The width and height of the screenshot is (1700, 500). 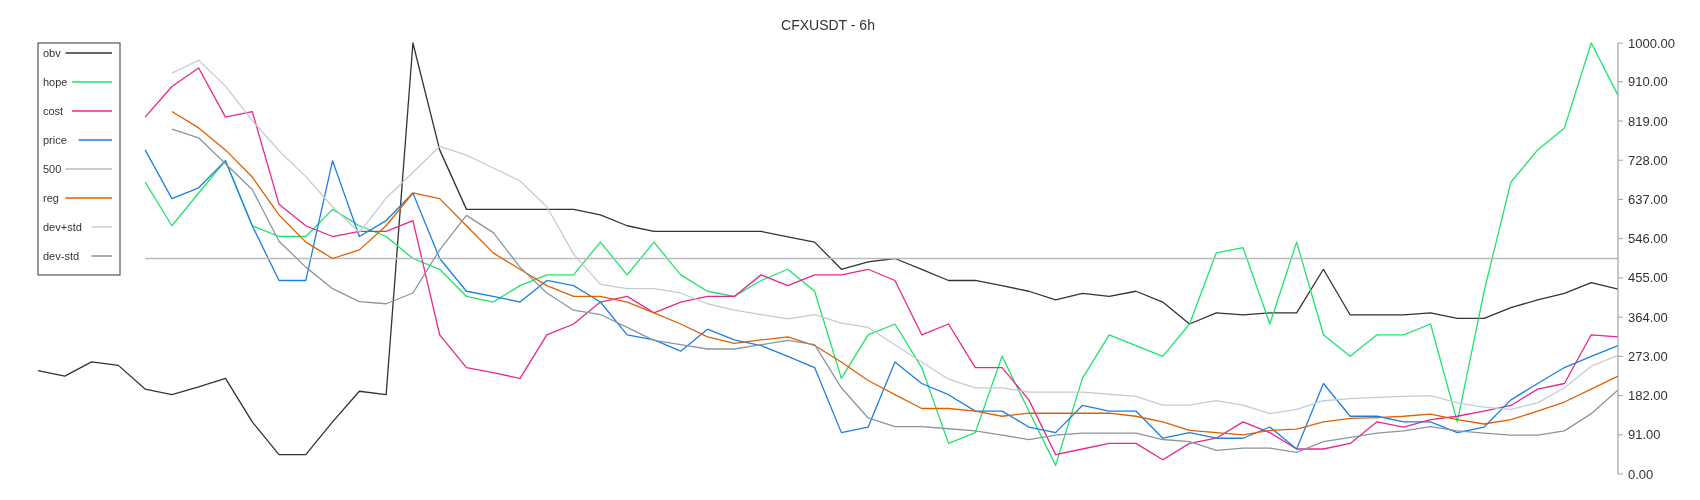 I want to click on y-tick-label: 819.00, so click(x=1648, y=121).